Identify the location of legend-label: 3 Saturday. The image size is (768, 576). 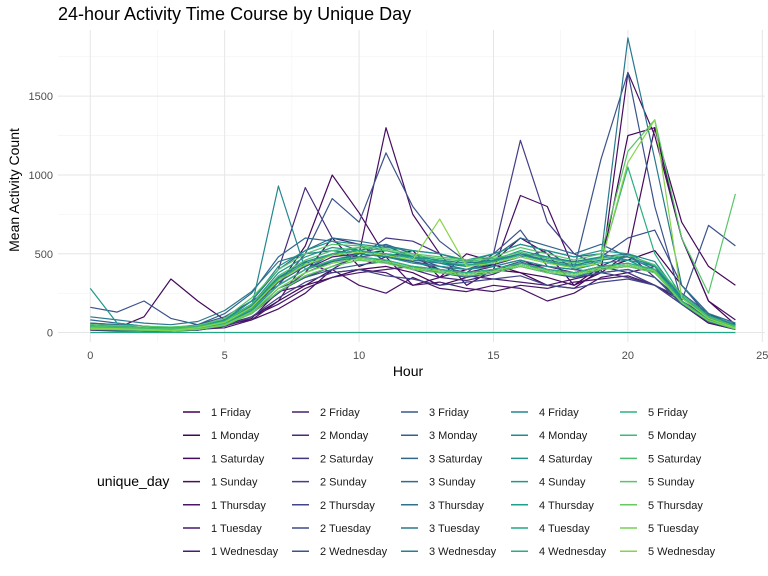
(456, 459).